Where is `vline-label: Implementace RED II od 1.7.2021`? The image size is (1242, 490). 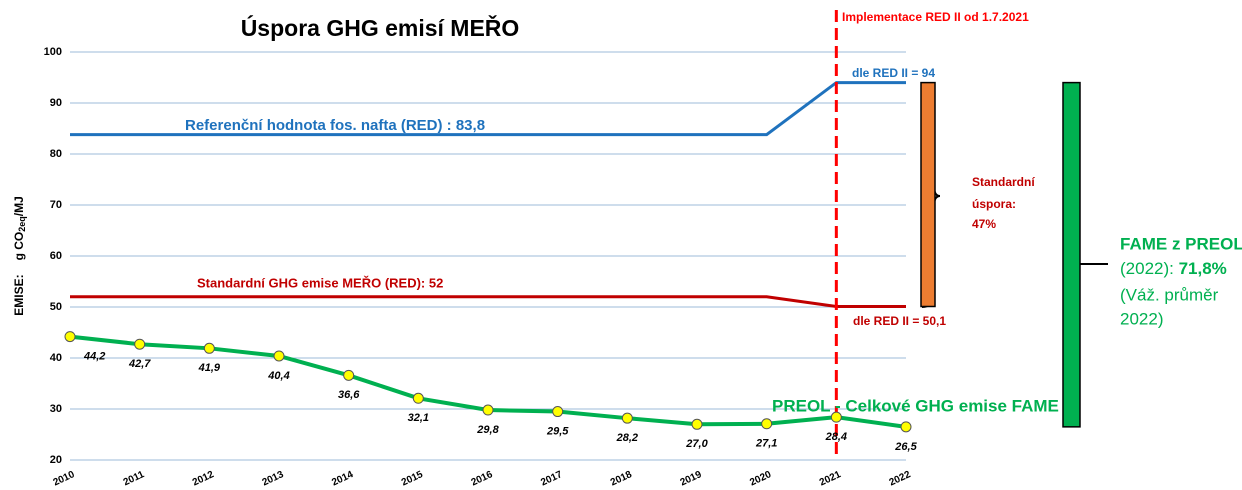 vline-label: Implementace RED II od 1.7.2021 is located at coordinates (935, 17).